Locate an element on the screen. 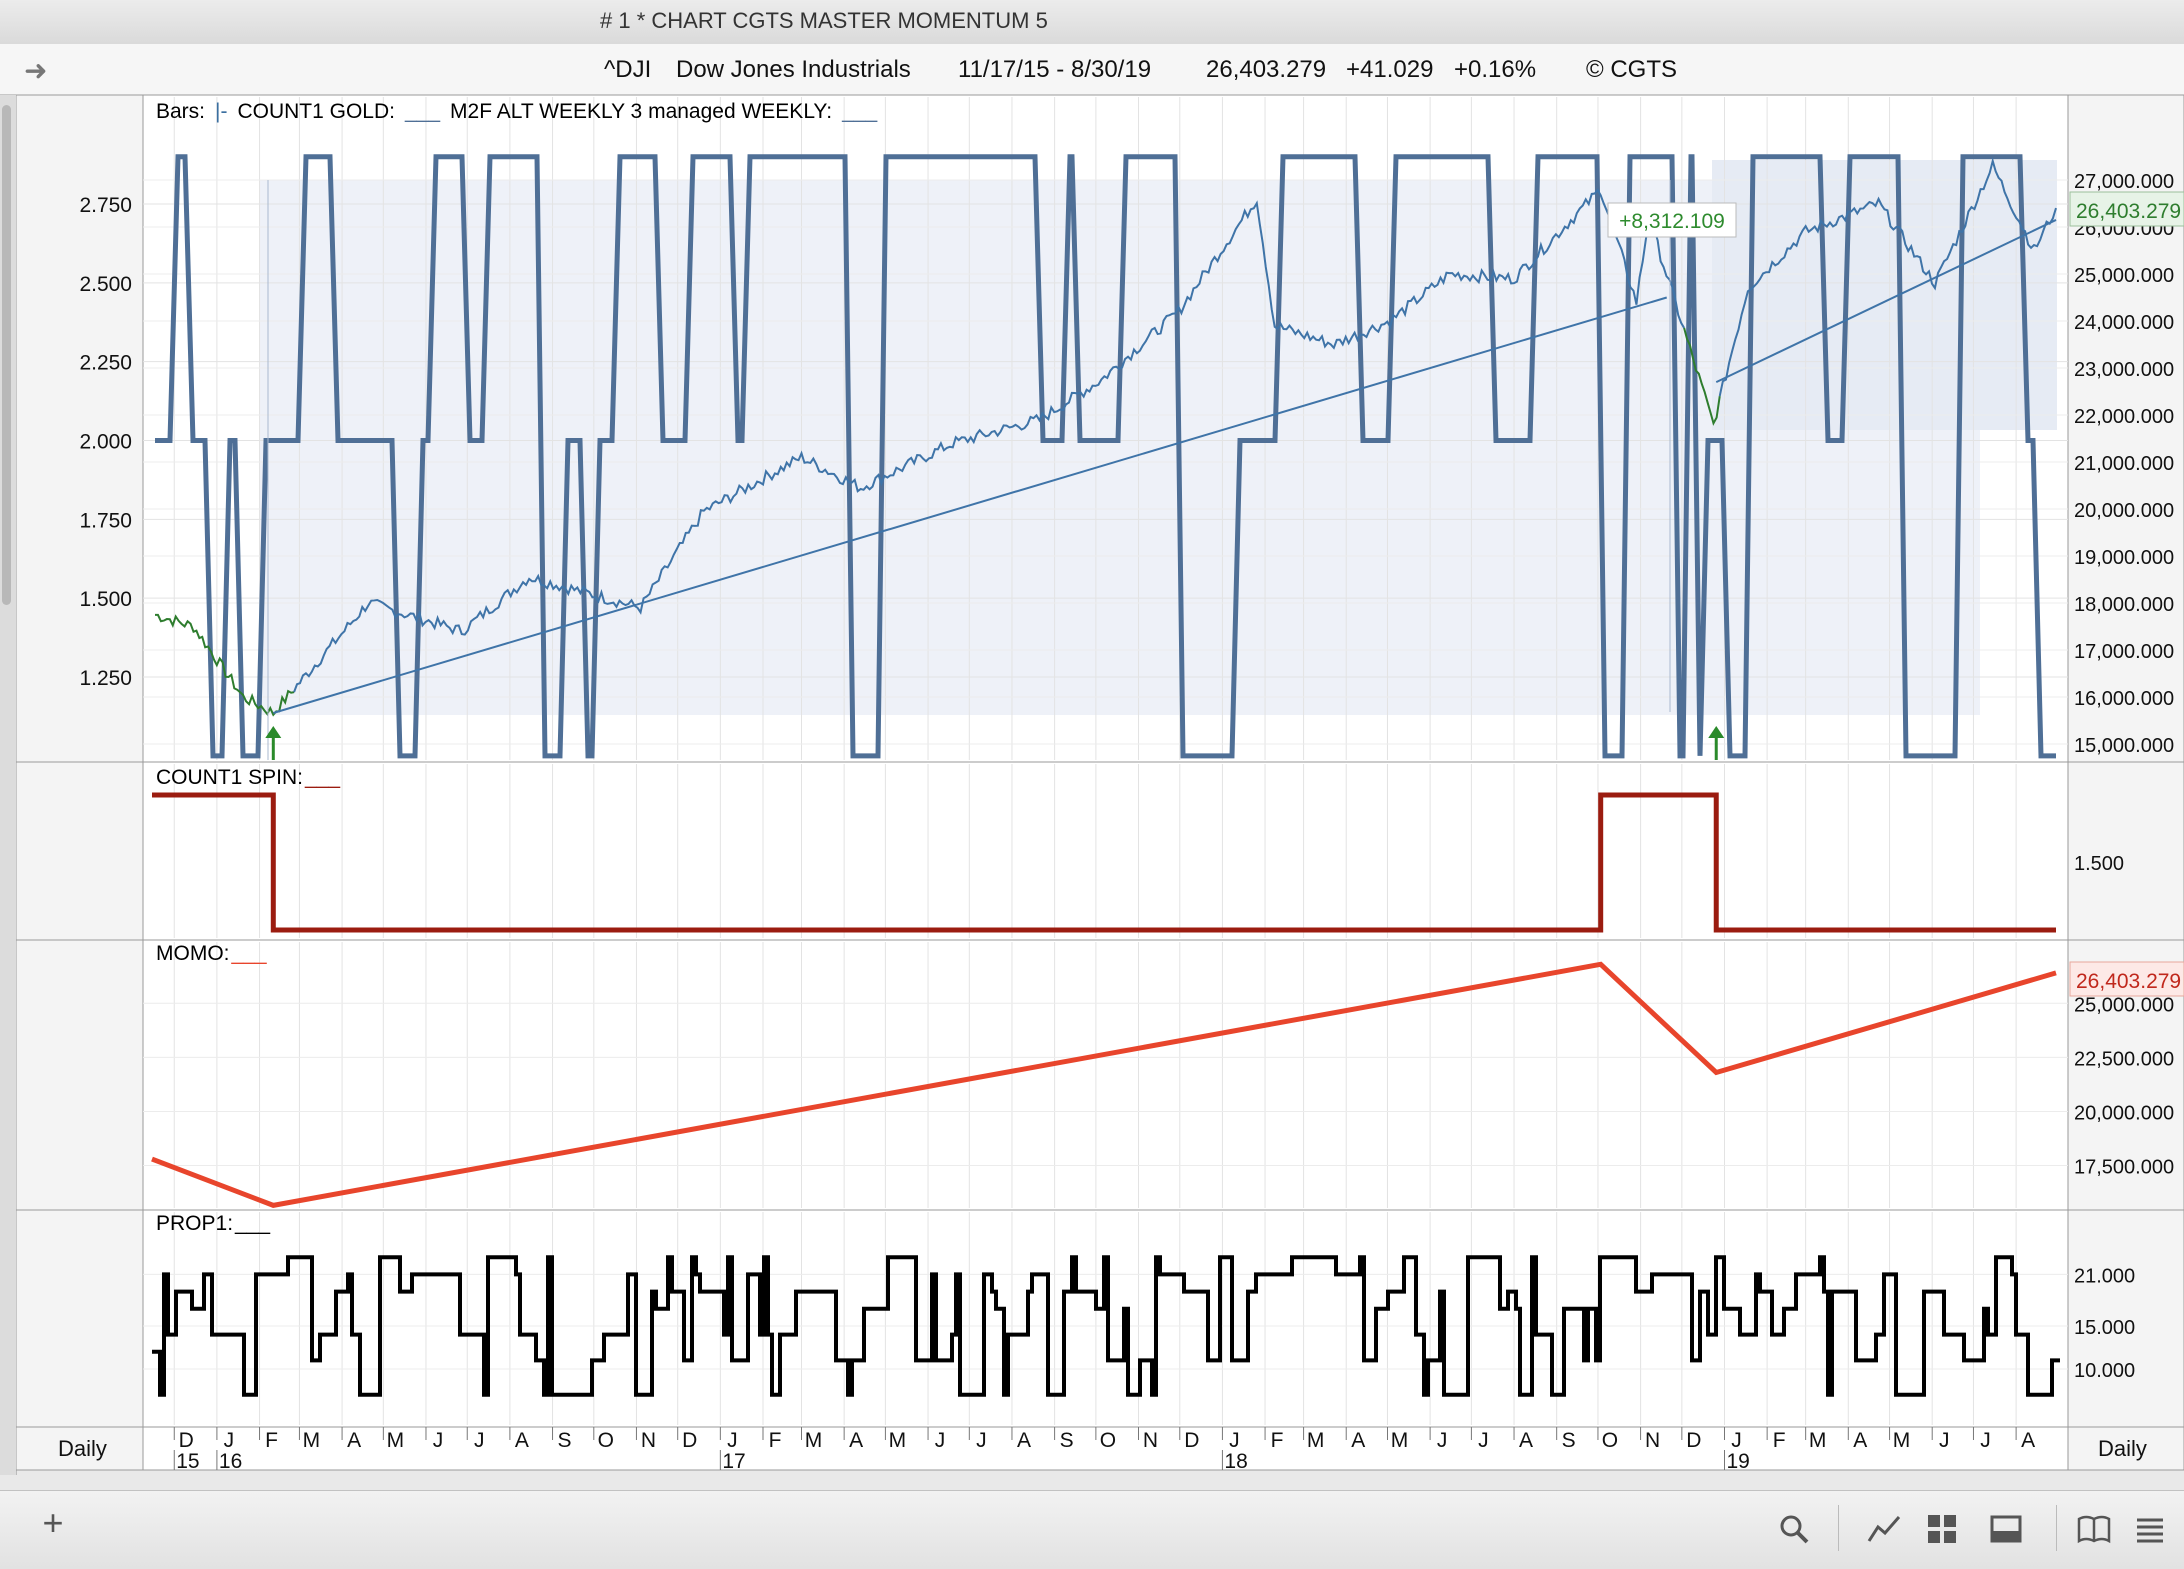 This screenshot has height=1569, width=2184. left-tick-label: 2.750 is located at coordinates (105, 205).